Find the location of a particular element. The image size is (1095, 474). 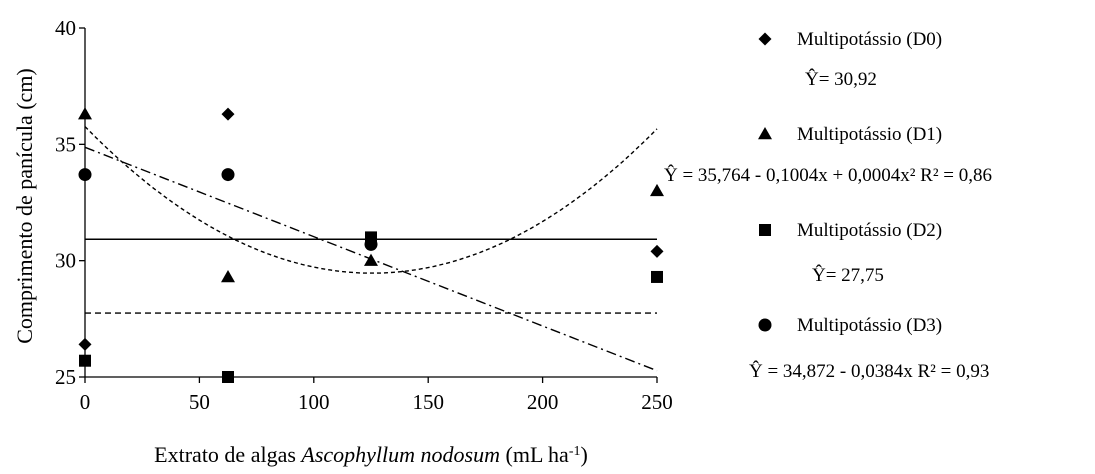

legend-equation-series-2: Ŷ= 27,75 is located at coordinates (848, 275).